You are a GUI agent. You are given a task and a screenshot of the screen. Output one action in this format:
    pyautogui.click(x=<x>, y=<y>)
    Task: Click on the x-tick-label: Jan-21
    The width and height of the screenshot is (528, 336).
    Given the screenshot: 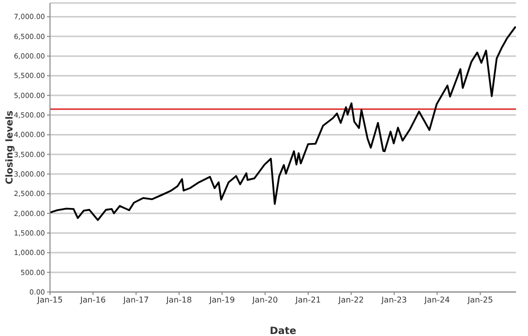 What is the action you would take?
    pyautogui.click(x=307, y=300)
    